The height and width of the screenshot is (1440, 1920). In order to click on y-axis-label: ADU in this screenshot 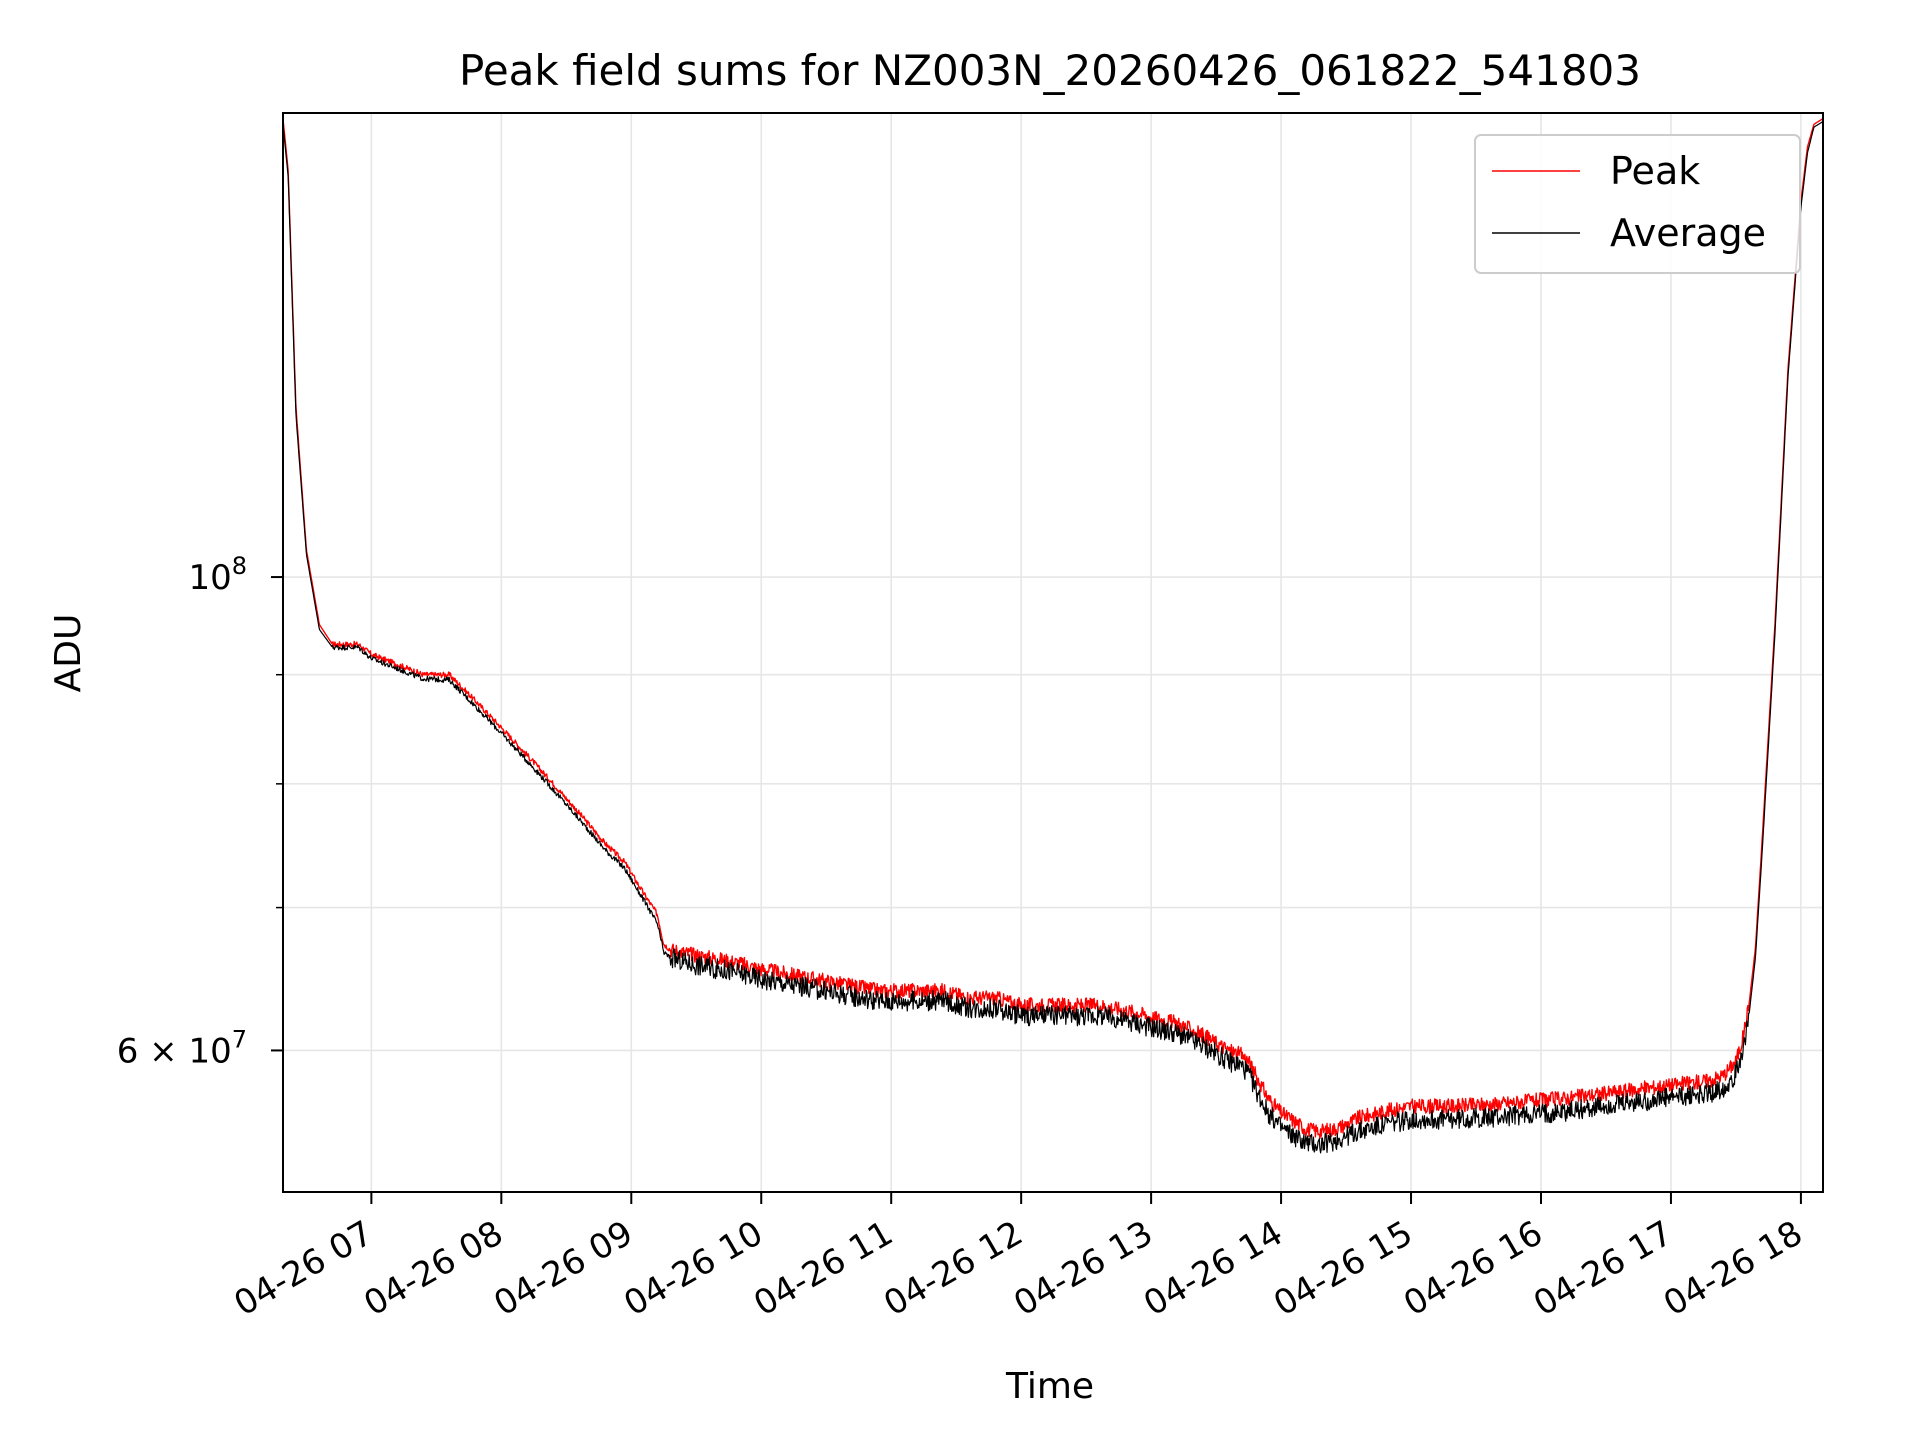, I will do `click(68, 653)`.